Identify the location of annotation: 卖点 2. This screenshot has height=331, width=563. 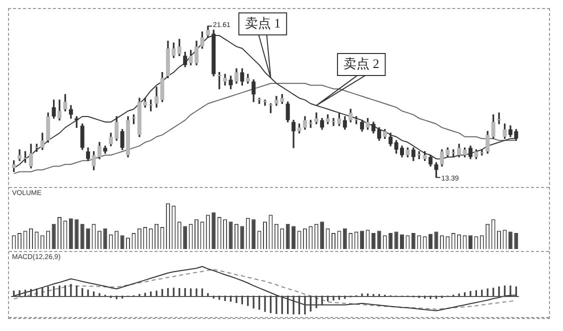
(361, 63).